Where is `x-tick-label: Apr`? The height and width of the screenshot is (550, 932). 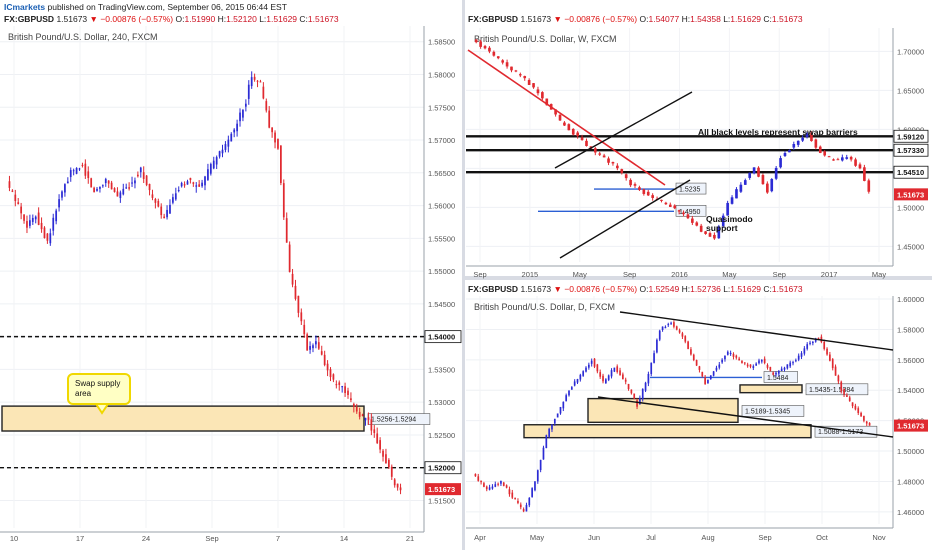 x-tick-label: Apr is located at coordinates (480, 537).